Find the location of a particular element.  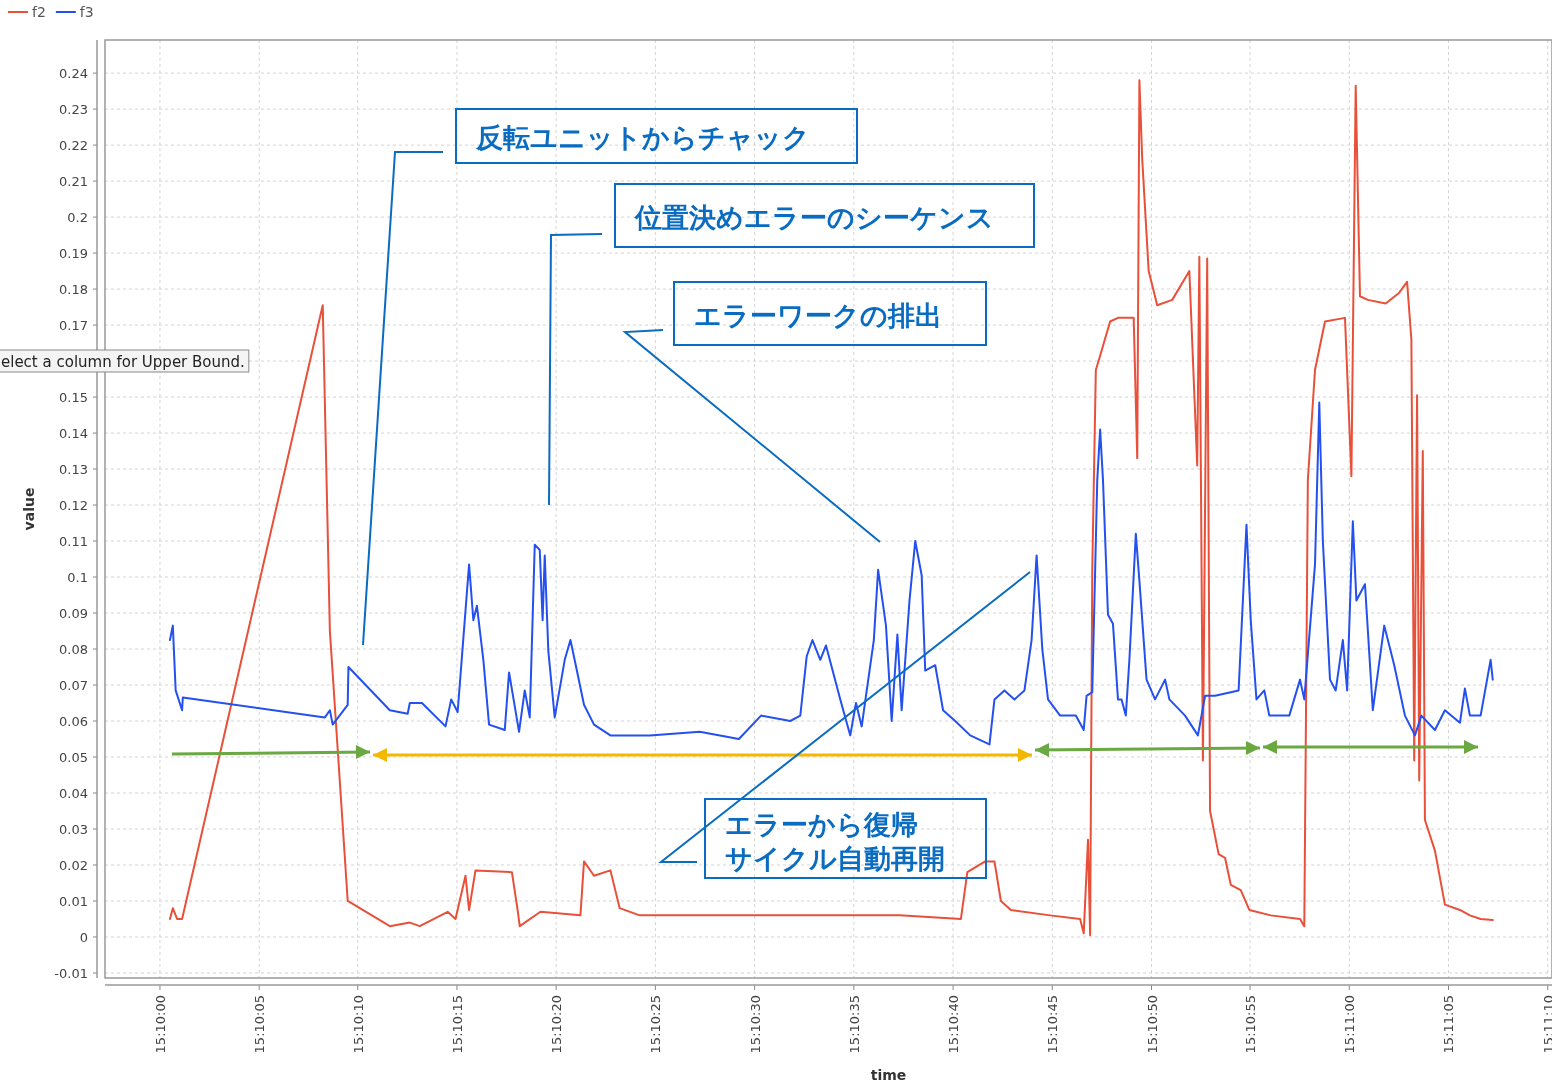

y-tick-label: 0.05 is located at coordinates (73, 757).